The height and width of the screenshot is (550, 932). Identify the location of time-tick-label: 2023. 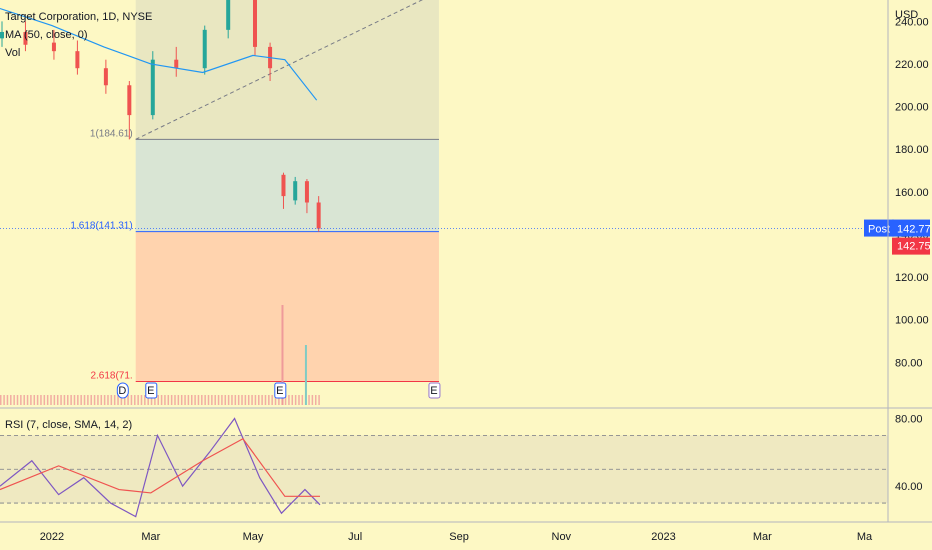
(663, 537).